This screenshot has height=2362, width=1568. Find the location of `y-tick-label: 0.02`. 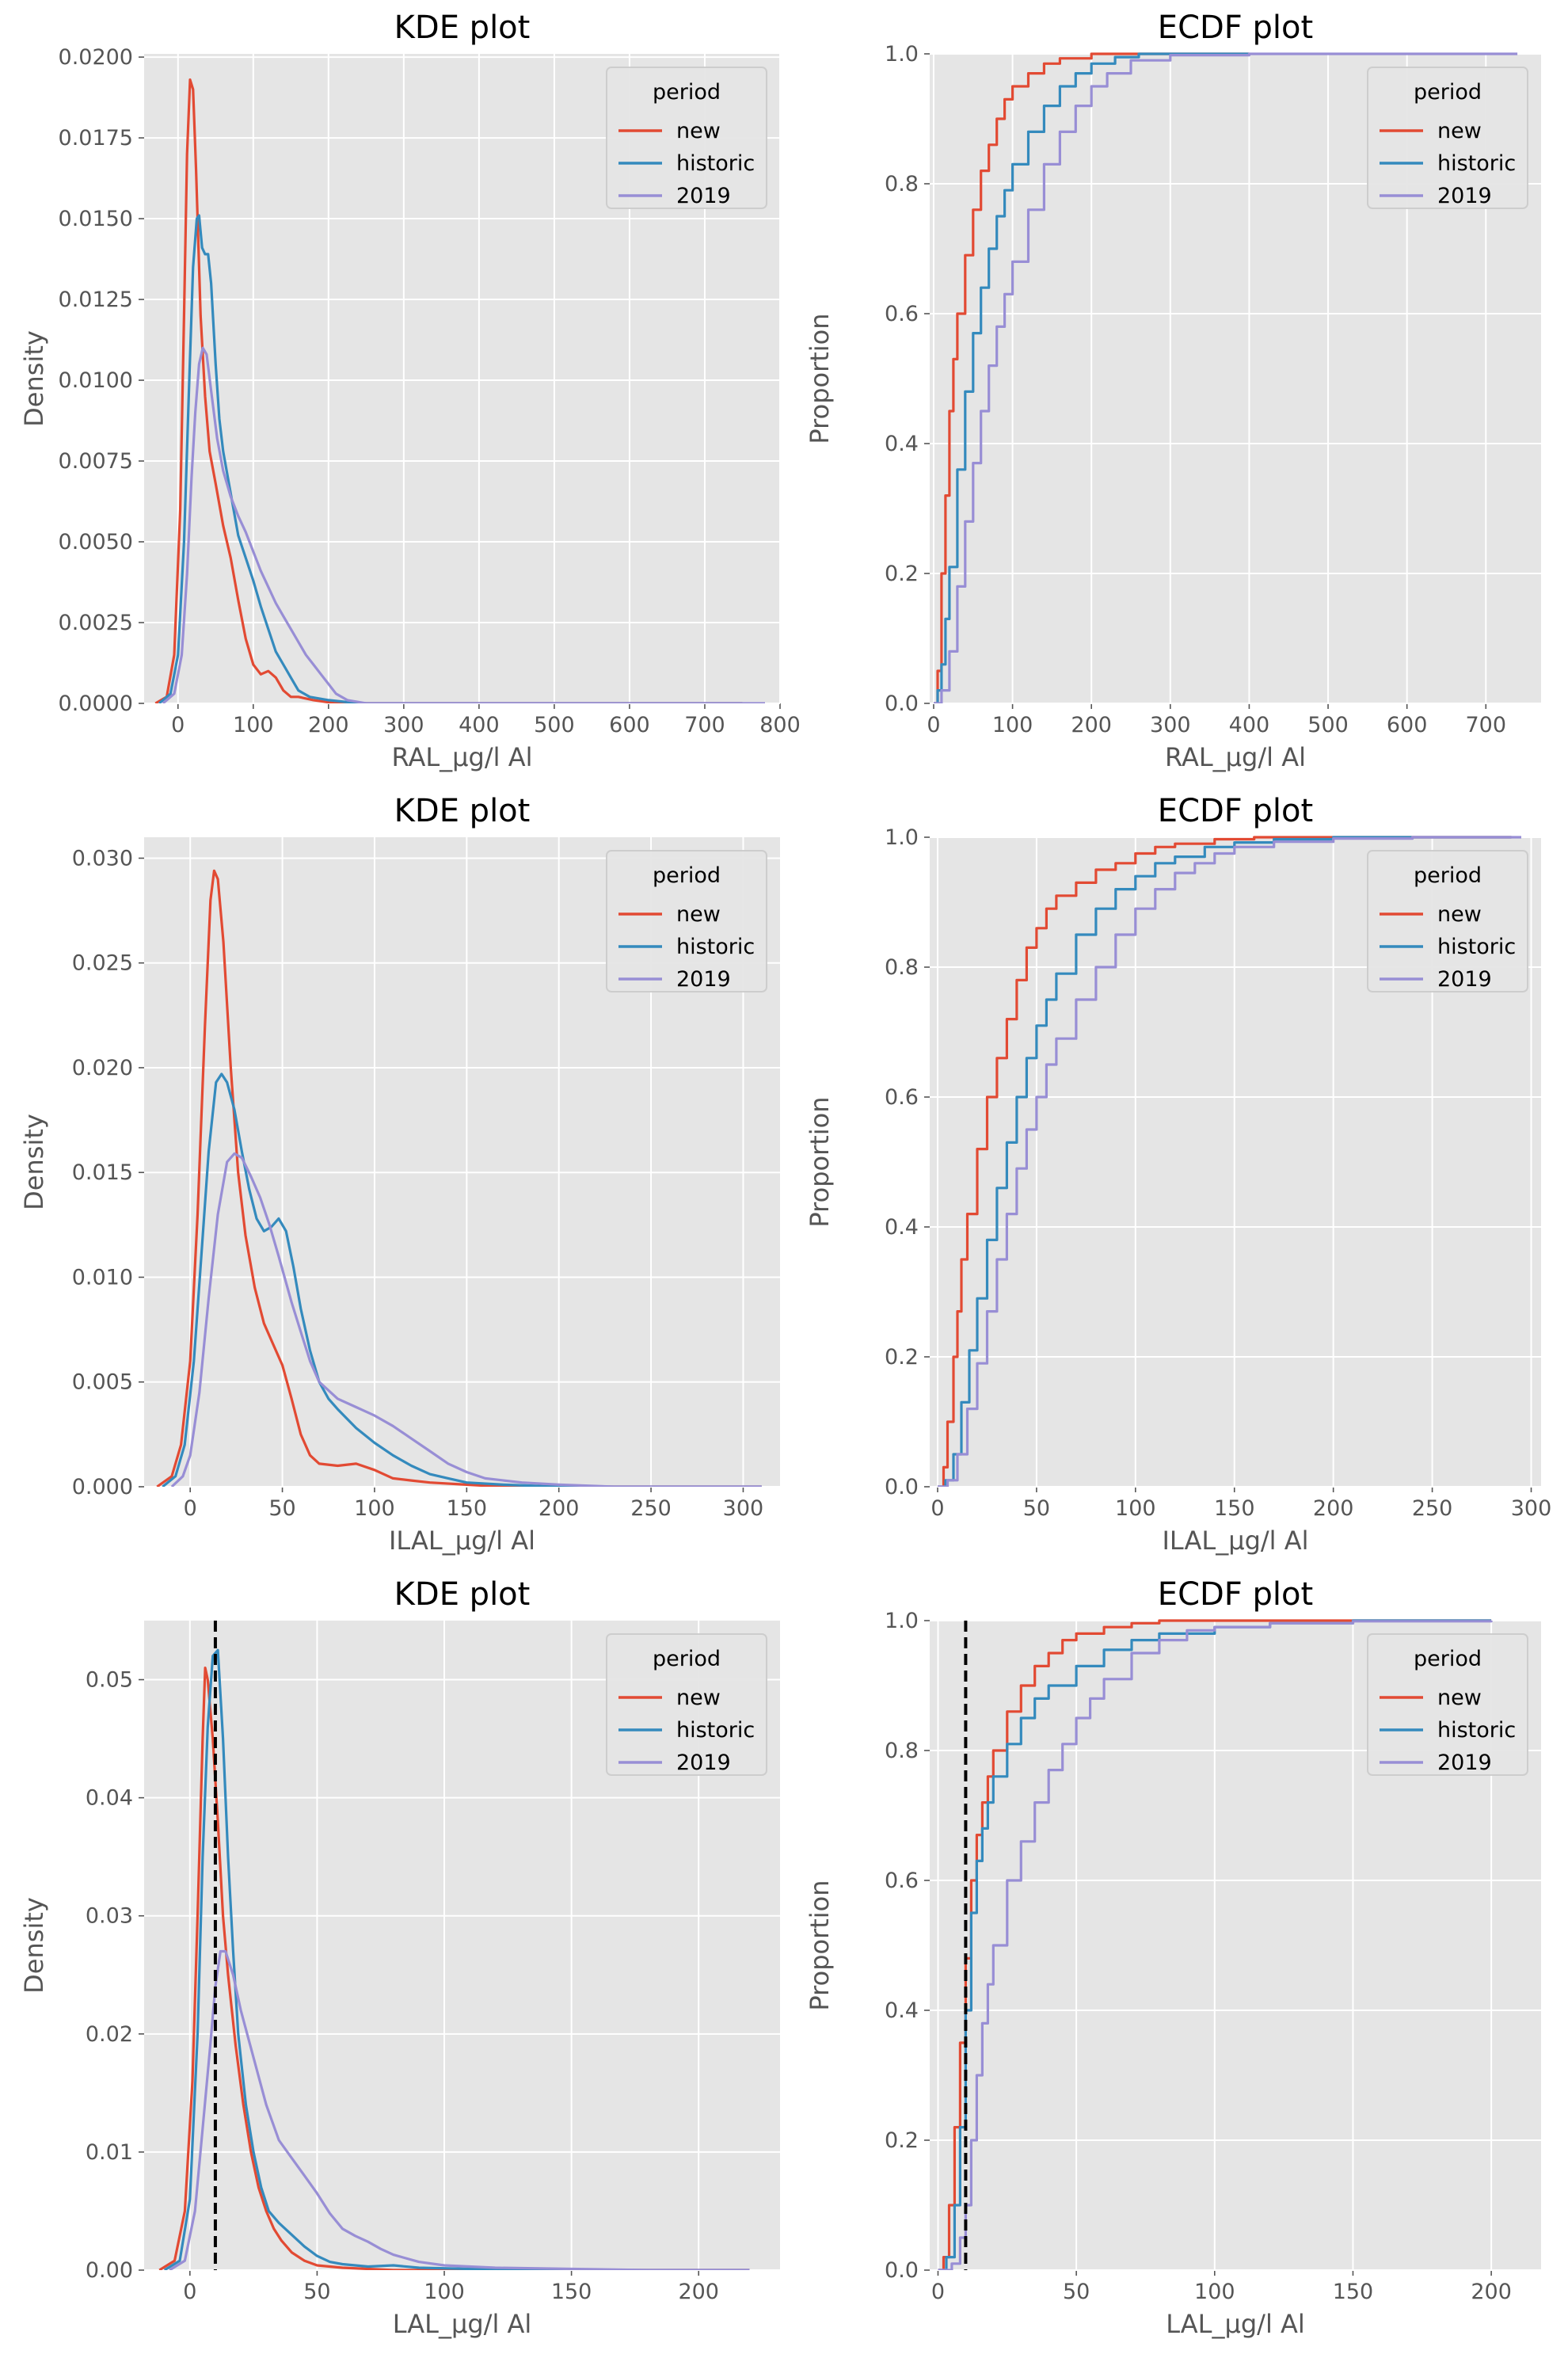

y-tick-label: 0.02 is located at coordinates (109, 2034).